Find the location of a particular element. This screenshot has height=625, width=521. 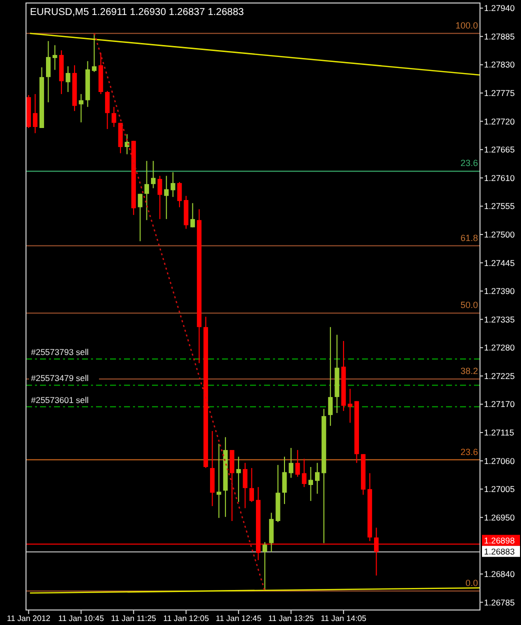

y-tick-label: 1.27665 is located at coordinates (499, 149).